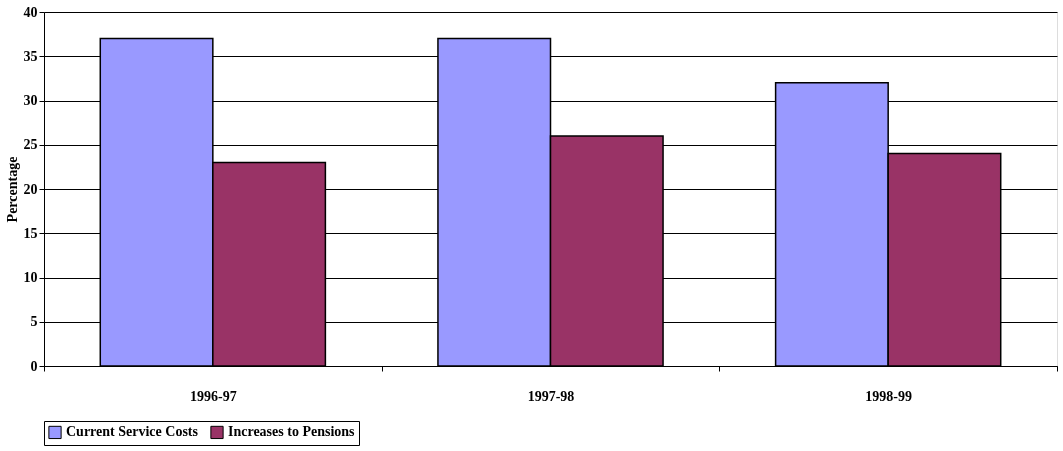  What do you see at coordinates (30, 145) in the screenshot?
I see `y-tick-label: 25` at bounding box center [30, 145].